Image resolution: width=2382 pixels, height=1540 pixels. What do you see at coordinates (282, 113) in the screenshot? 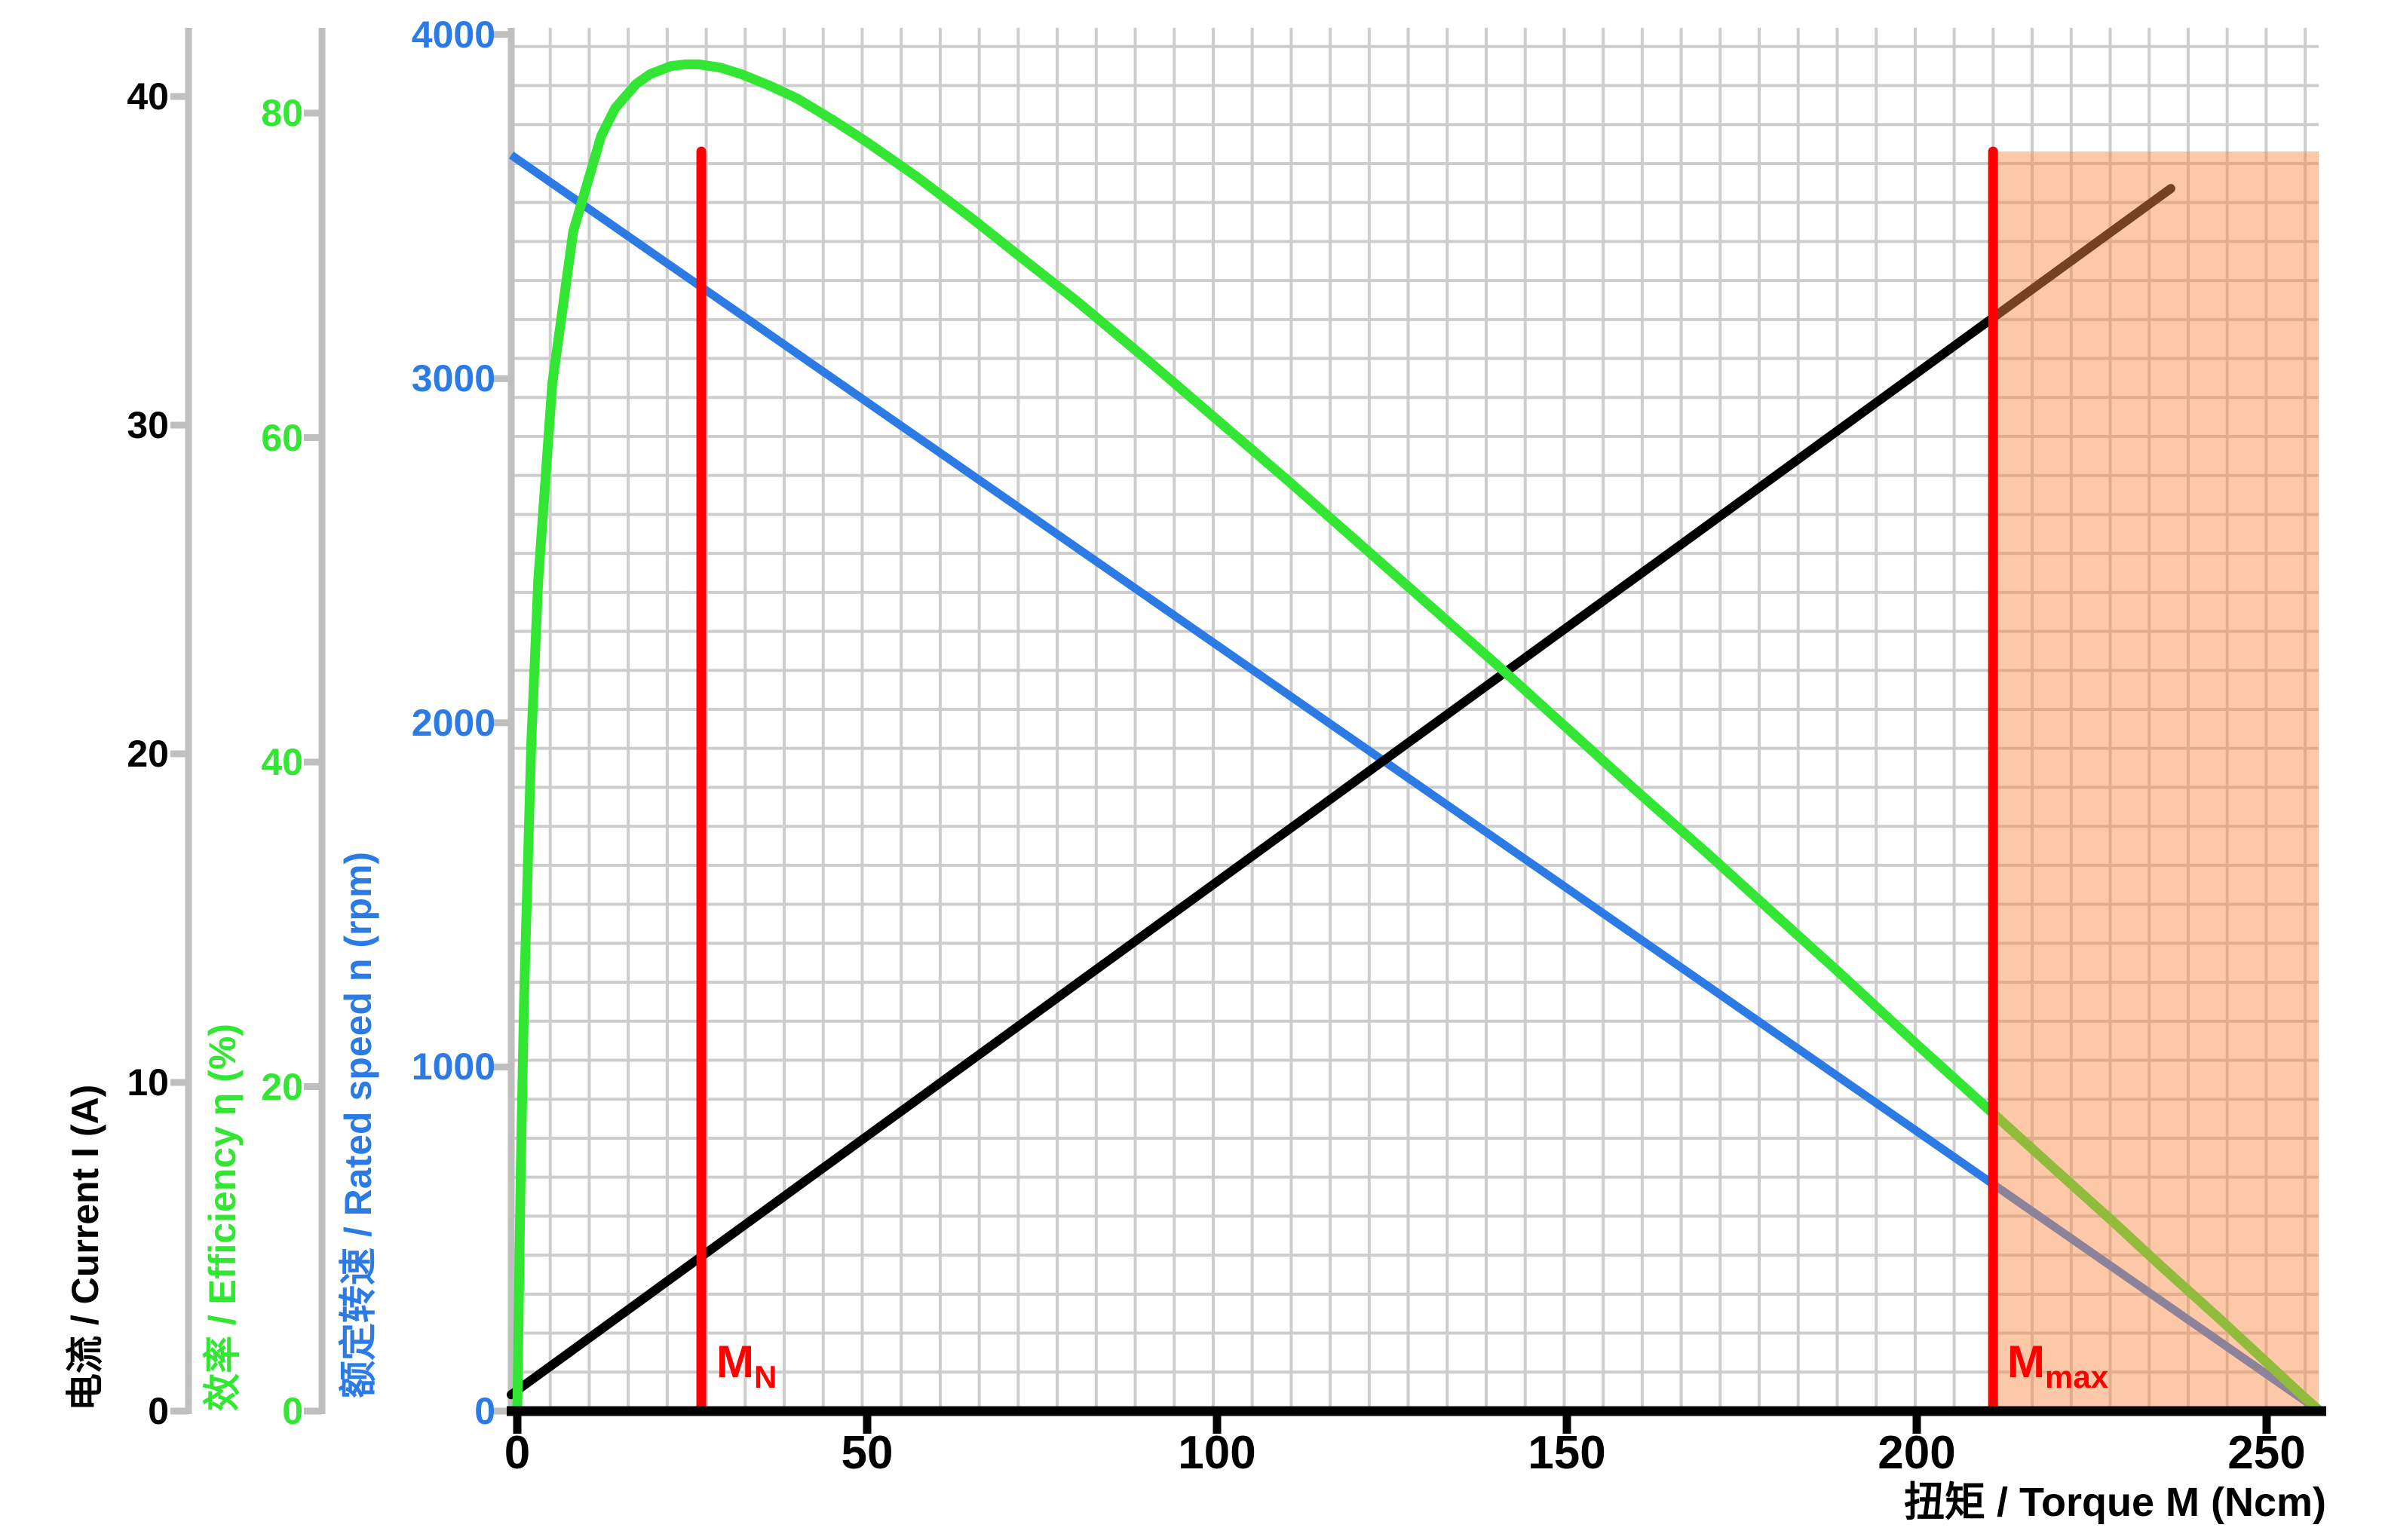
I see `efficiency-tick-label: 80` at bounding box center [282, 113].